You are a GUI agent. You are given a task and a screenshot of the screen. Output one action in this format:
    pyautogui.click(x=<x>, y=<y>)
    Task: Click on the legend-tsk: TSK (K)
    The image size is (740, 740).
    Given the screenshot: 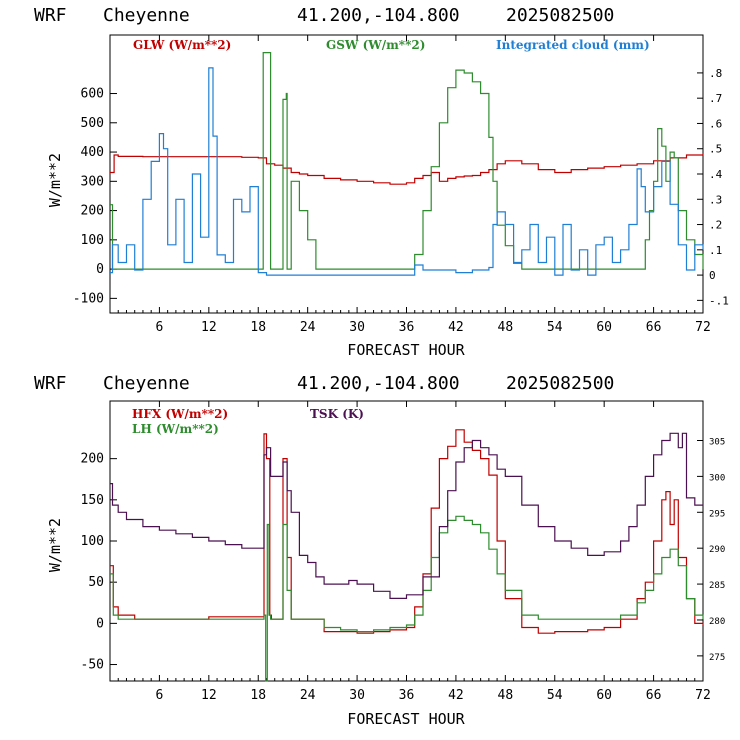 What is the action you would take?
    pyautogui.click(x=337, y=414)
    